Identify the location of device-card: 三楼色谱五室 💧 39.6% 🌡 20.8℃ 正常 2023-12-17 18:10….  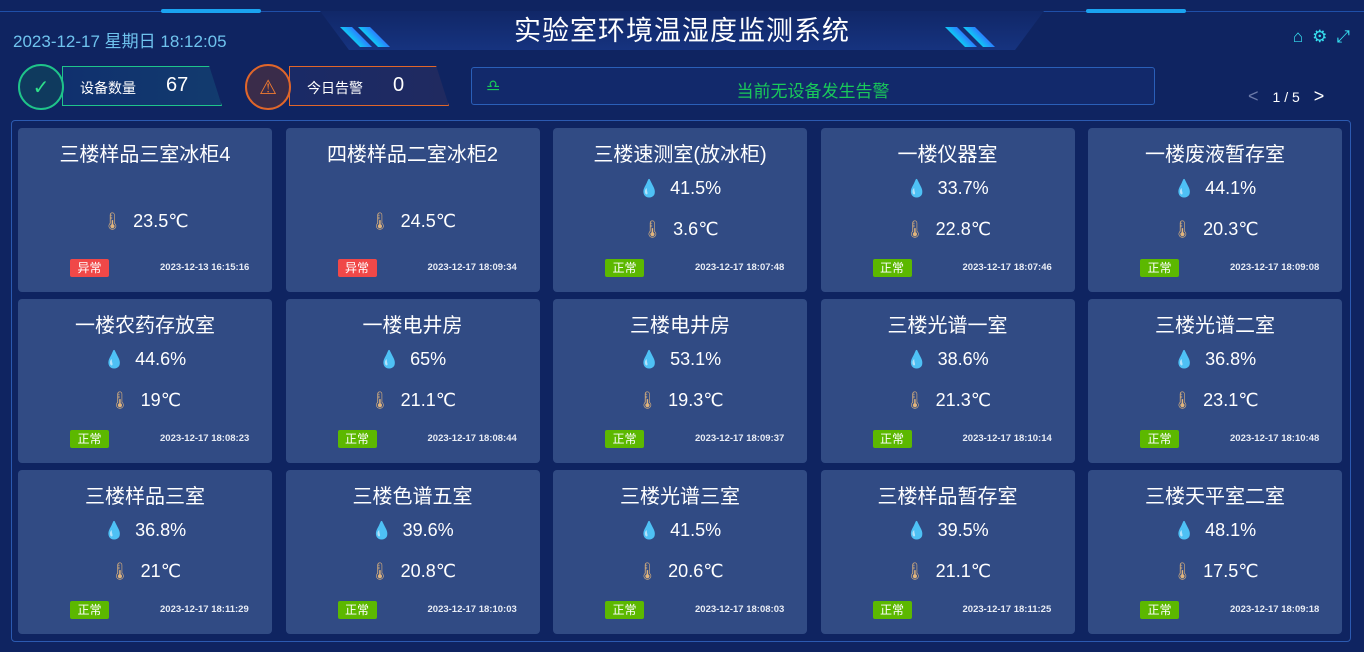
(412, 552).